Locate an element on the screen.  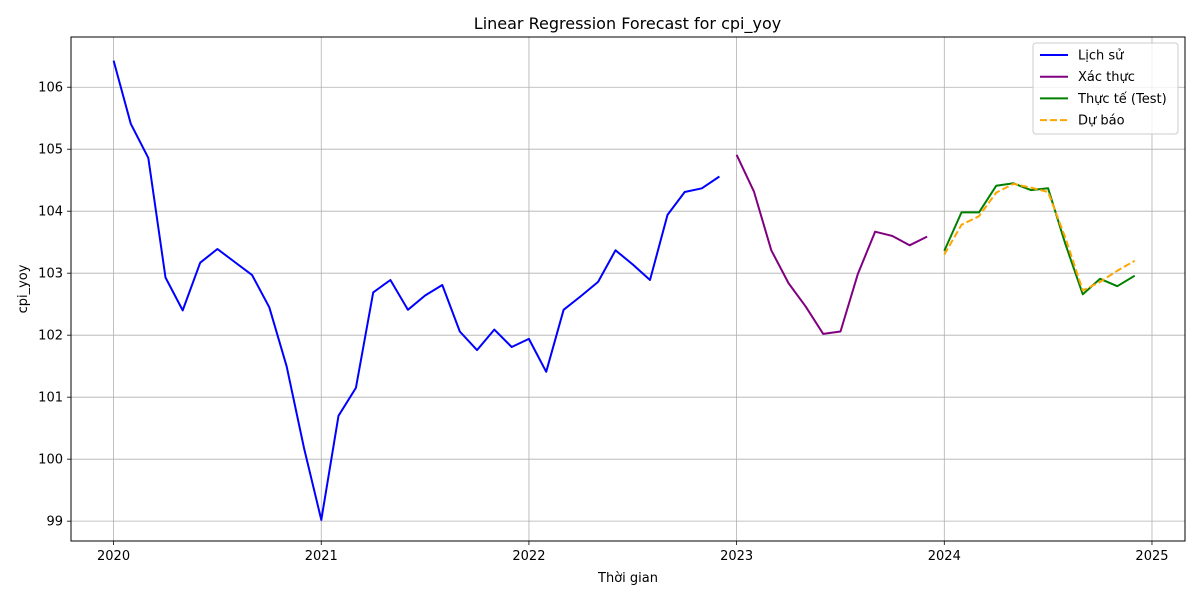
x-tick-label: 2024 is located at coordinates (944, 556).